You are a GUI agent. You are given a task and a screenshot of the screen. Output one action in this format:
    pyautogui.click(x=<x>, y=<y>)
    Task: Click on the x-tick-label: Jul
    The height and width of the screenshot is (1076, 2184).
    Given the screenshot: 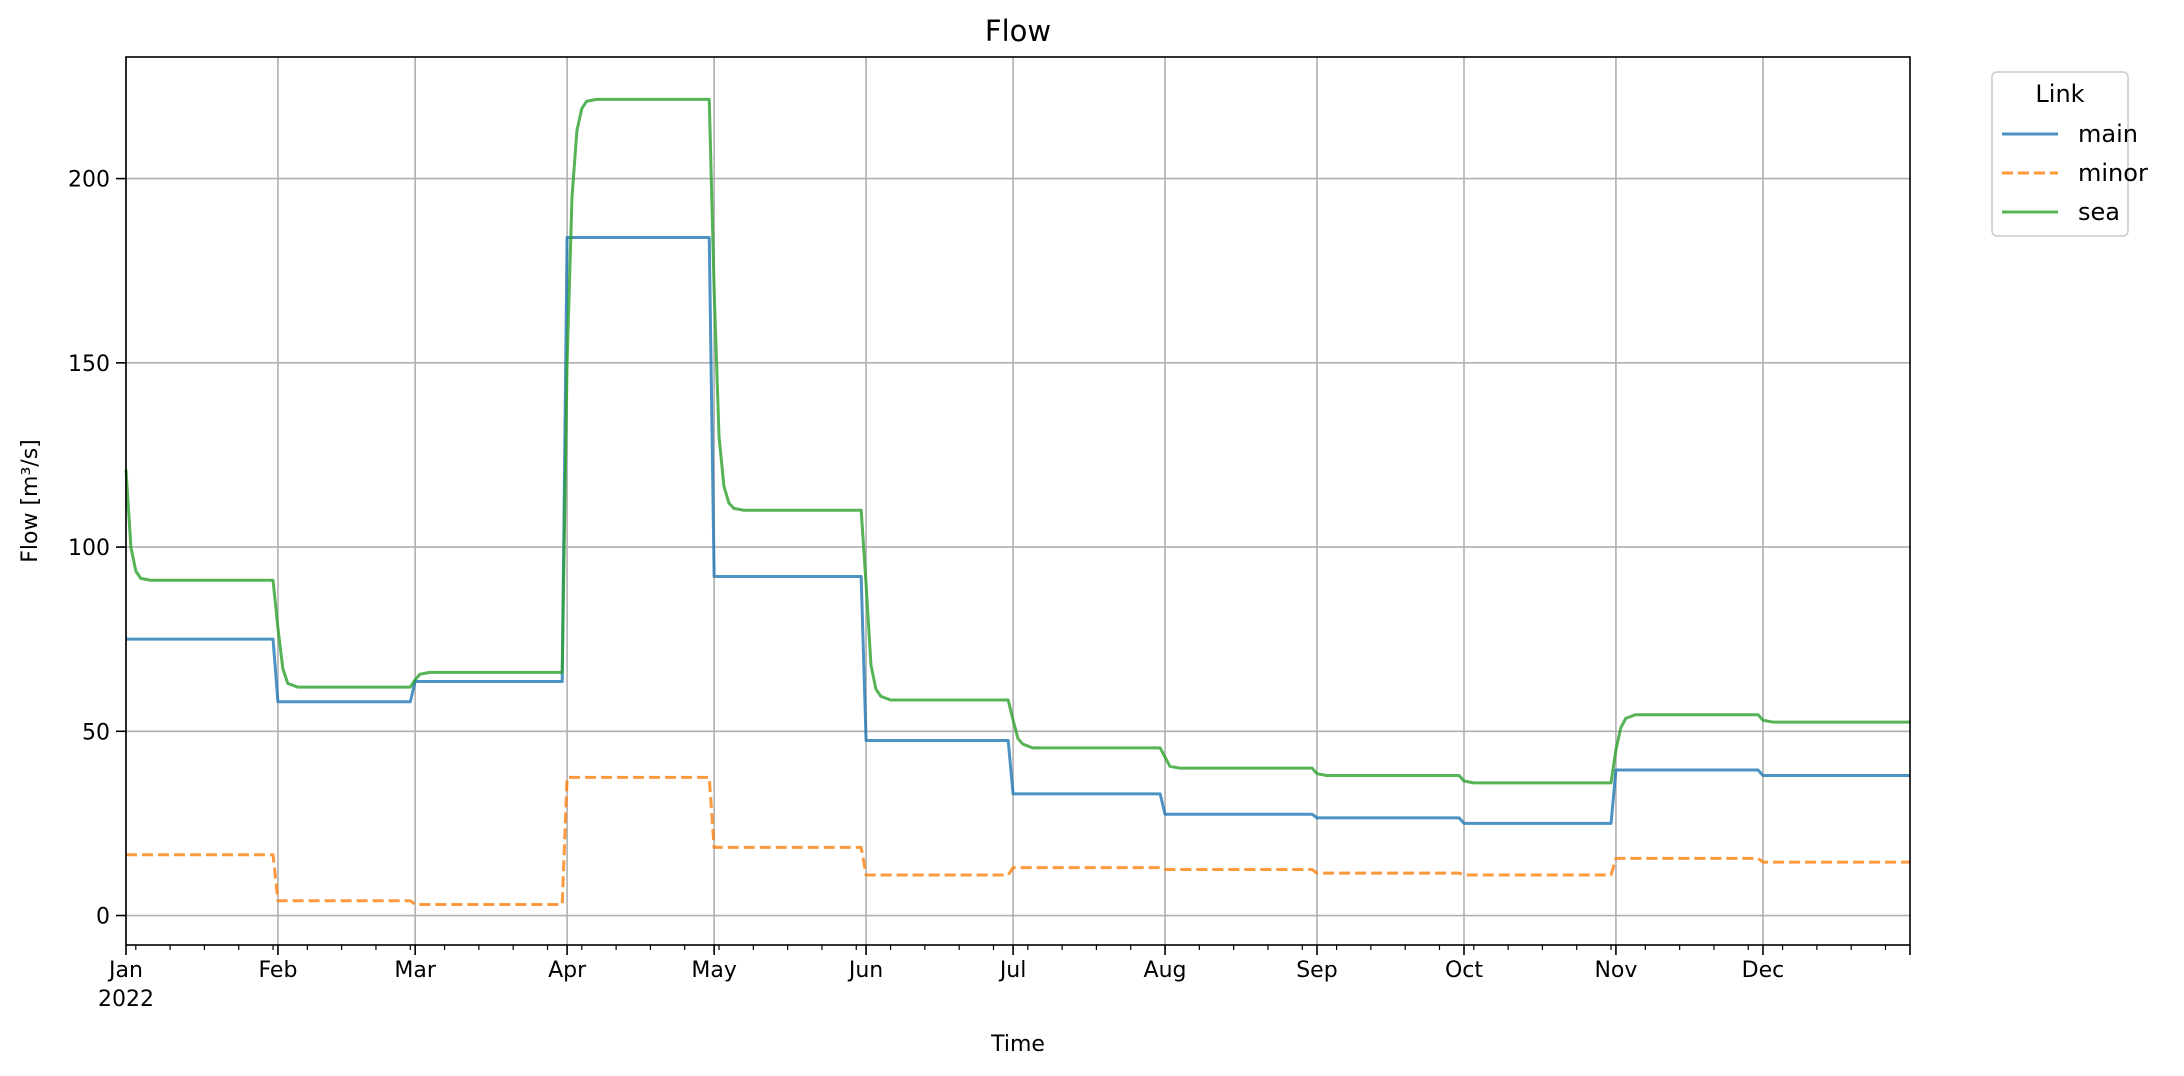 What is the action you would take?
    pyautogui.click(x=1012, y=970)
    